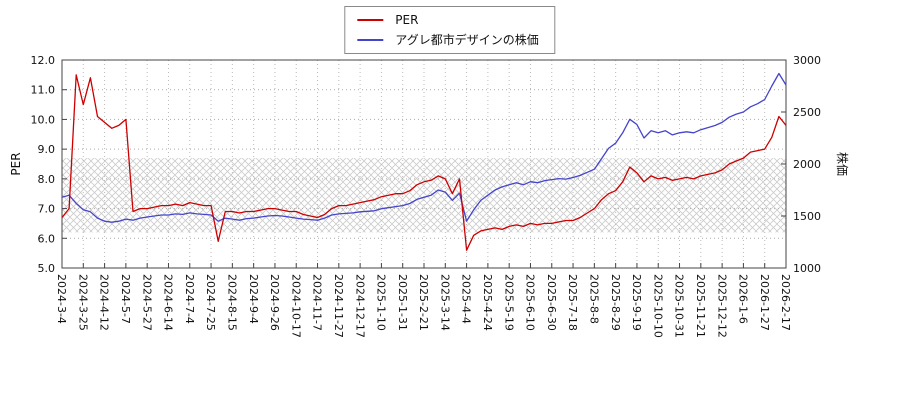 The width and height of the screenshot is (900, 400). What do you see at coordinates (657, 306) in the screenshot?
I see `x-tick-label: 2025-10-10` at bounding box center [657, 306].